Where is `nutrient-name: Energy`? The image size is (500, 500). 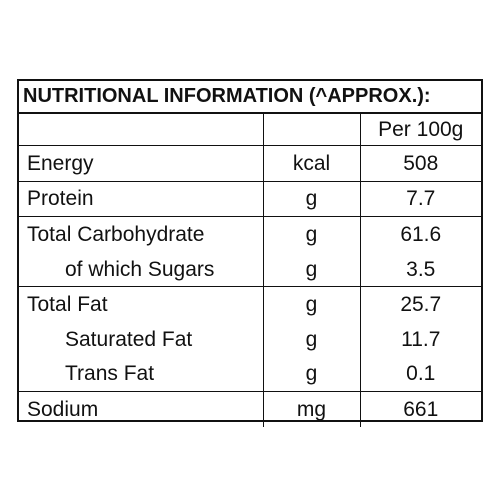
nutrient-name: Energy is located at coordinates (141, 163).